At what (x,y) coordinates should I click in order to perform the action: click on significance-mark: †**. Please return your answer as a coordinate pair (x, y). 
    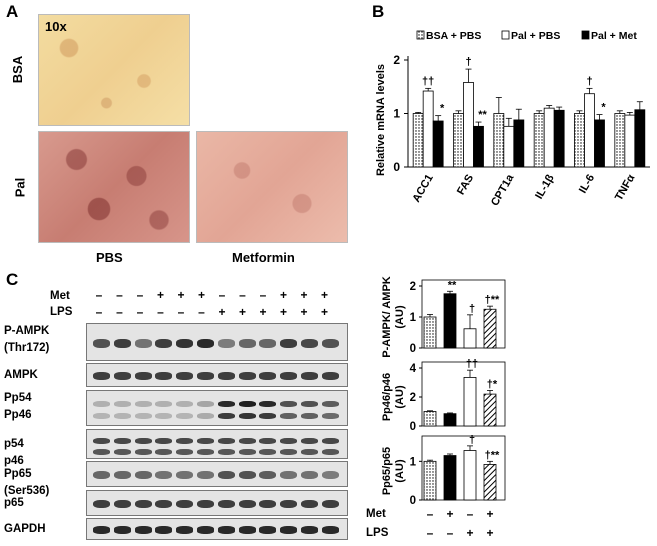
    Looking at the image, I should click on (492, 455).